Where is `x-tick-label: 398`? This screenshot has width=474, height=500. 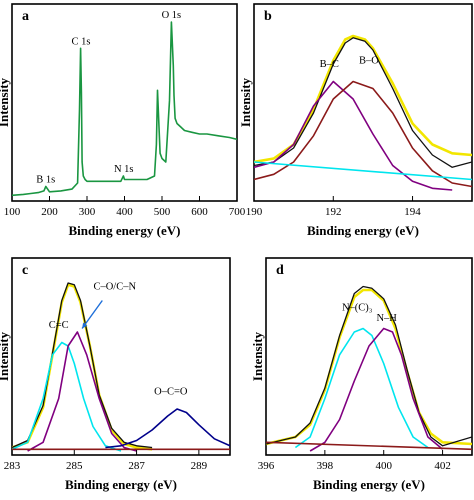 x-tick-label: 398 is located at coordinates (325, 466).